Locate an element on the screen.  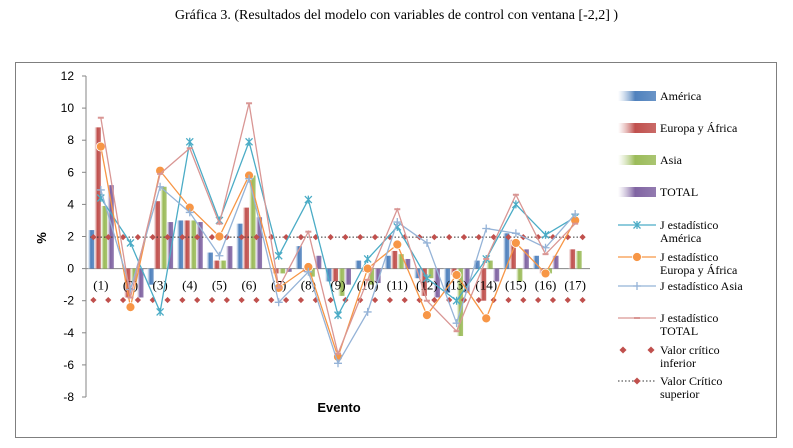
category-label: (6) is located at coordinates (248, 285).